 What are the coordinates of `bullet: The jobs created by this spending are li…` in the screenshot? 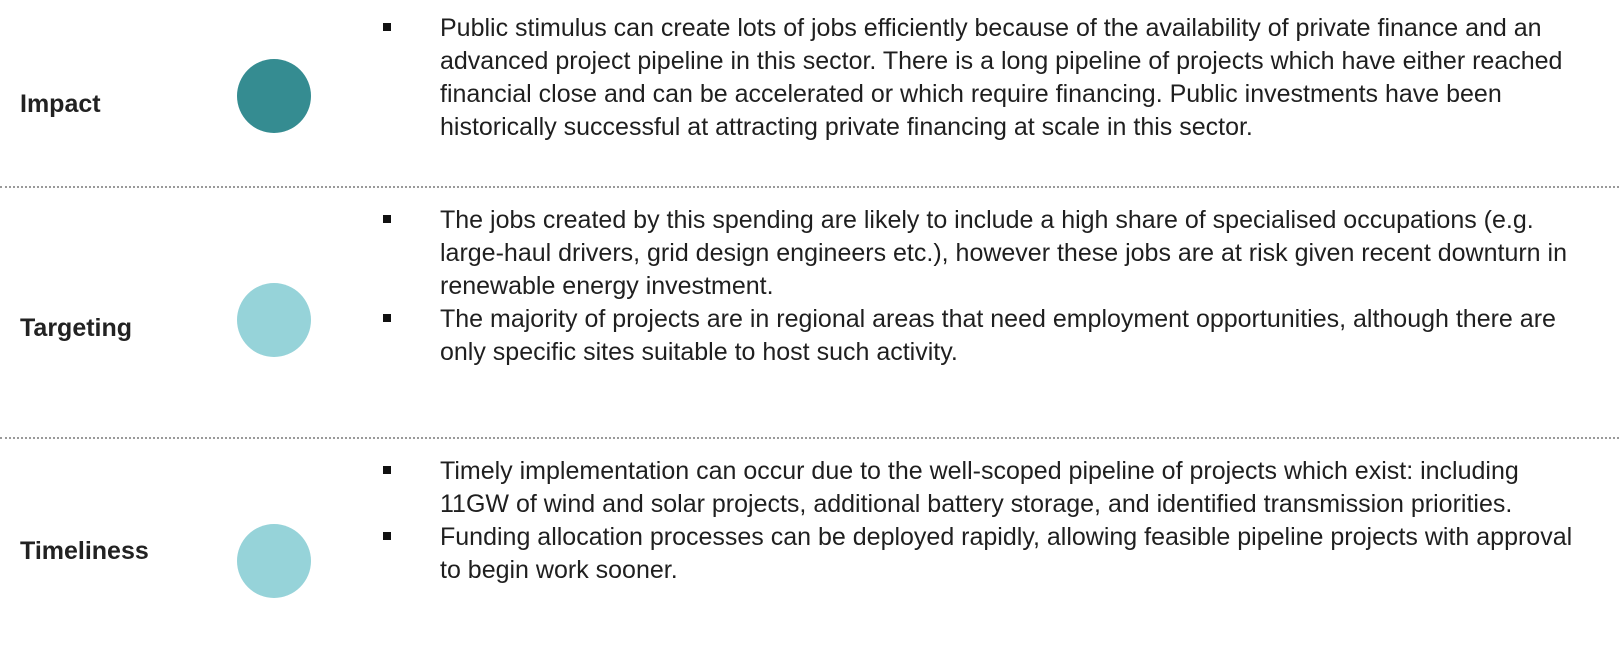 It's located at (986, 253).